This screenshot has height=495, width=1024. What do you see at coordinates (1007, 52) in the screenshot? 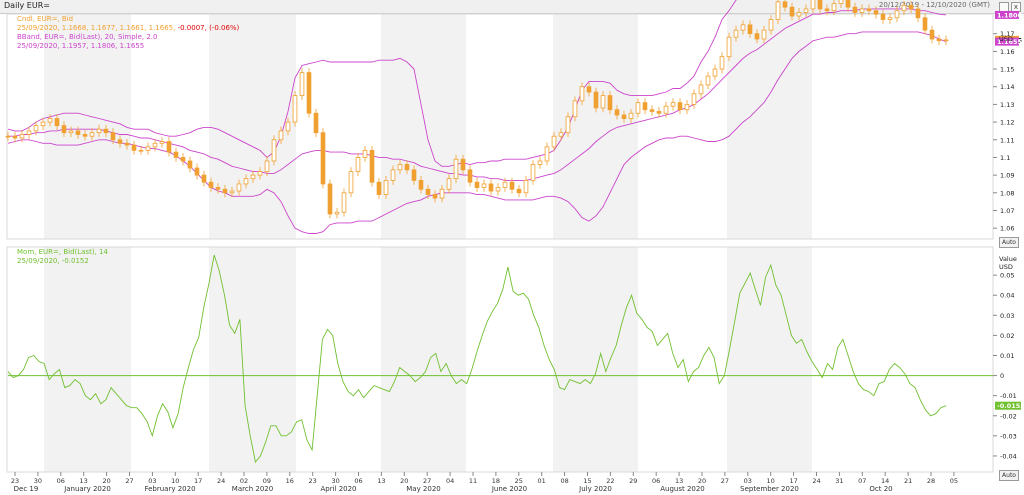
I see `price-tick-label: 1.16` at bounding box center [1007, 52].